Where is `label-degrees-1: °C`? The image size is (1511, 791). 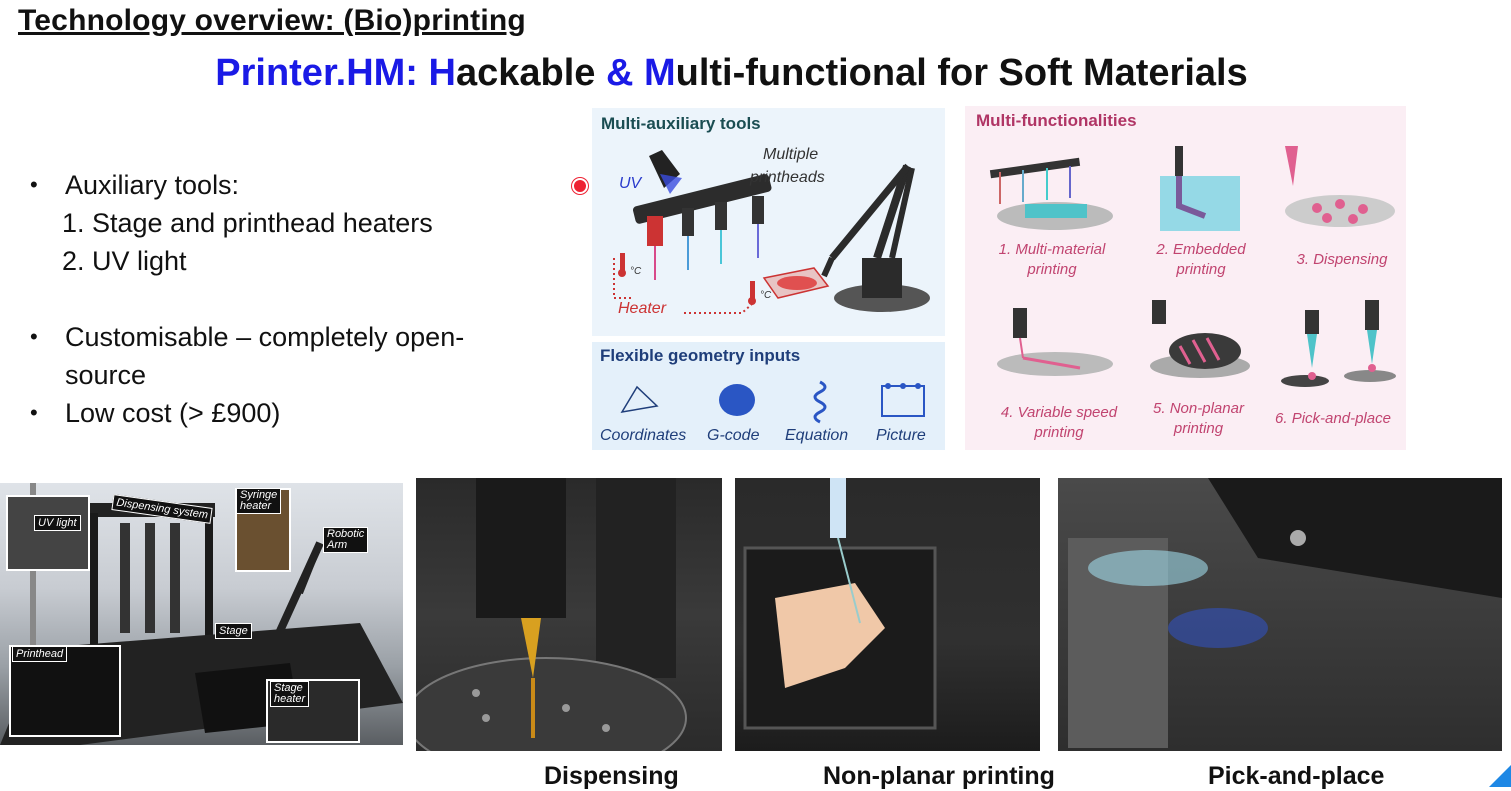 label-degrees-1: °C is located at coordinates (636, 271).